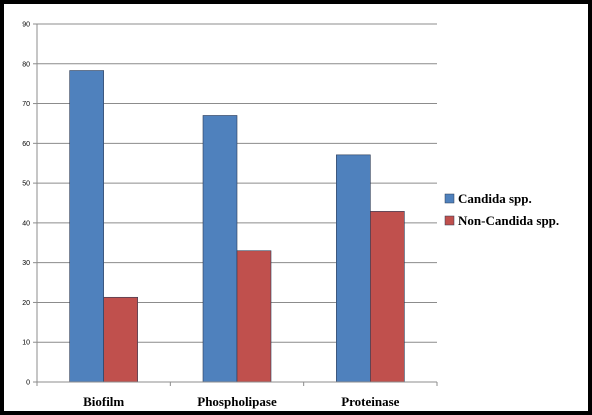  I want to click on legend: Candida spp. Non-Candida spp., so click(501, 209).